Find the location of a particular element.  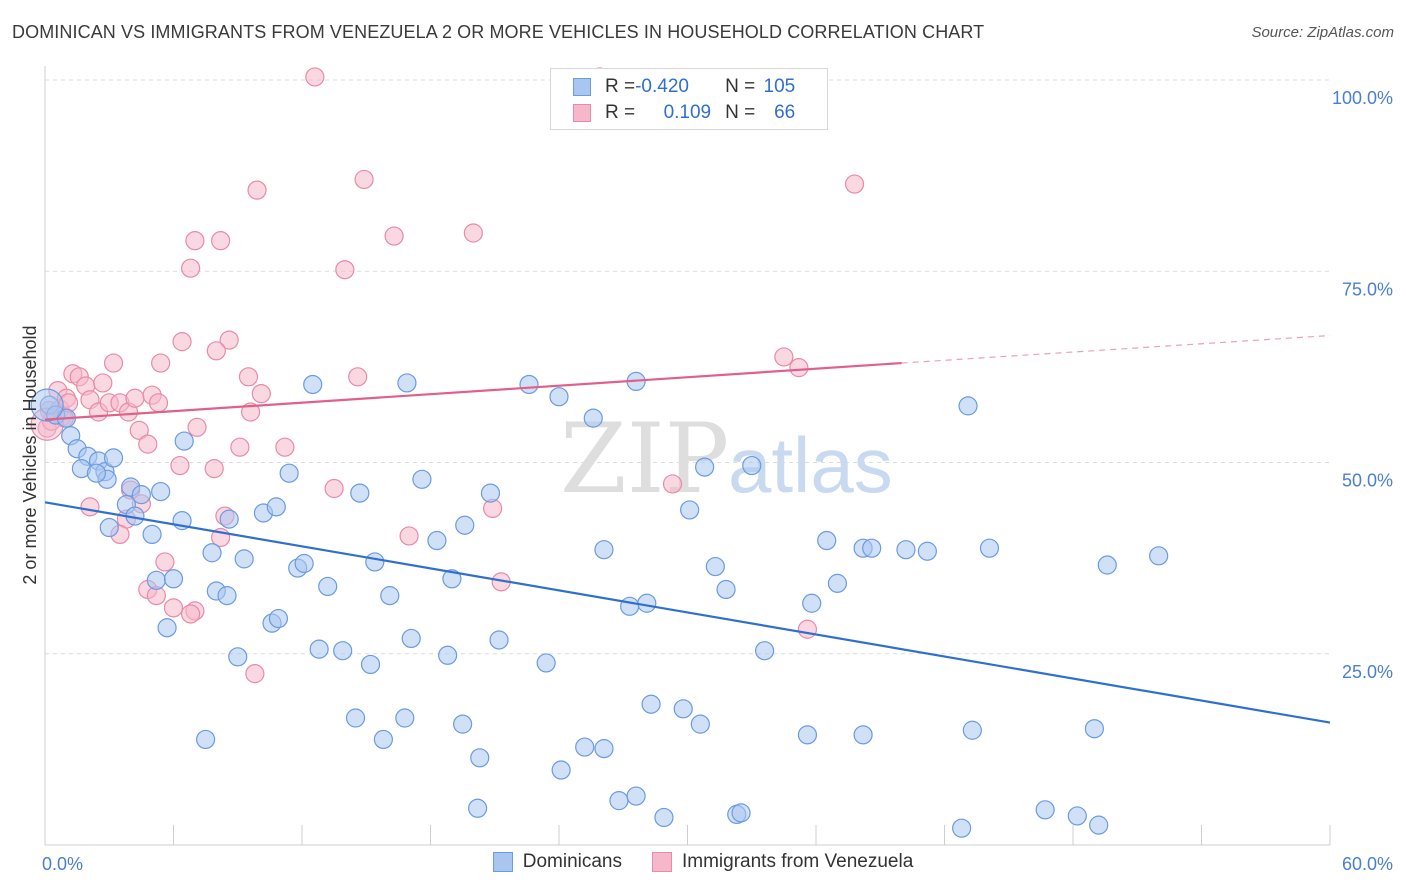

x-tick-label: 60.0% is located at coordinates (1367, 864).